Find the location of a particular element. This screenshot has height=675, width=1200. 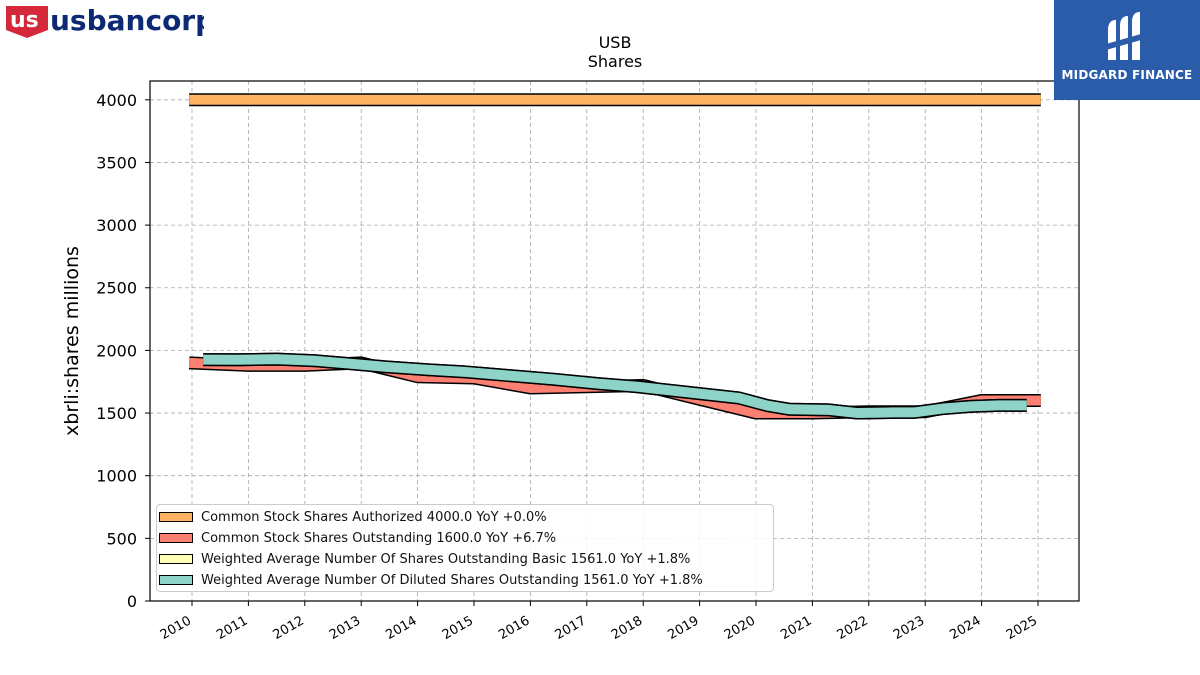

svg-text: us is located at coordinates (24, 20).